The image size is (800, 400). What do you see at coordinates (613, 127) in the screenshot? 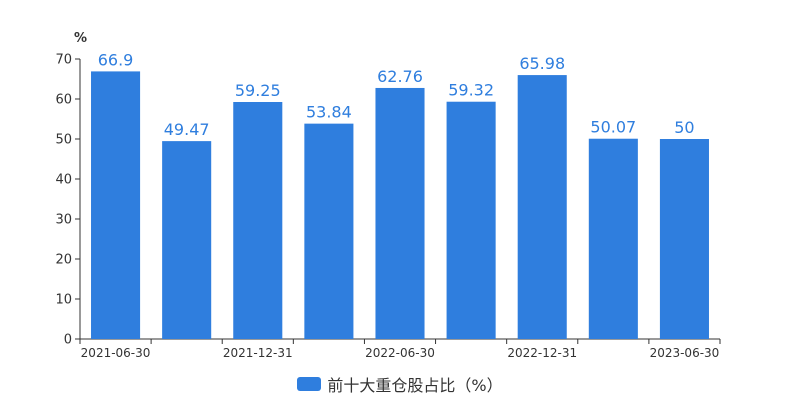
I see `bar-value-label: 50.07` at bounding box center [613, 127].